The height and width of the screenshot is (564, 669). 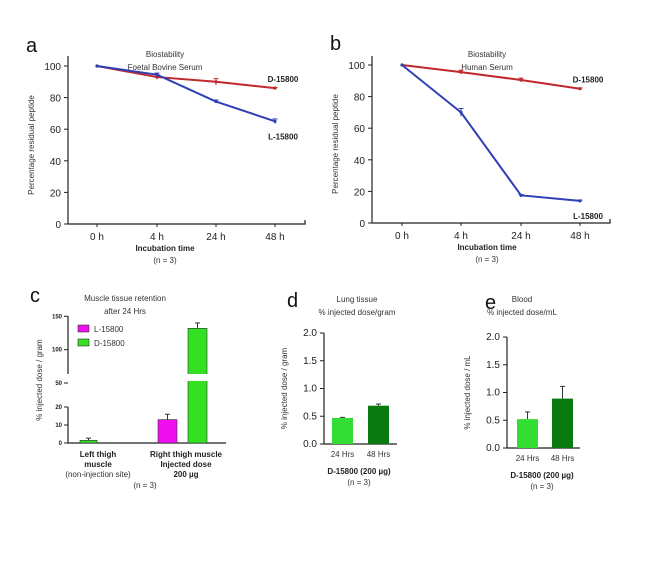 What do you see at coordinates (32, 46) in the screenshot?
I see `panel-label: a` at bounding box center [32, 46].